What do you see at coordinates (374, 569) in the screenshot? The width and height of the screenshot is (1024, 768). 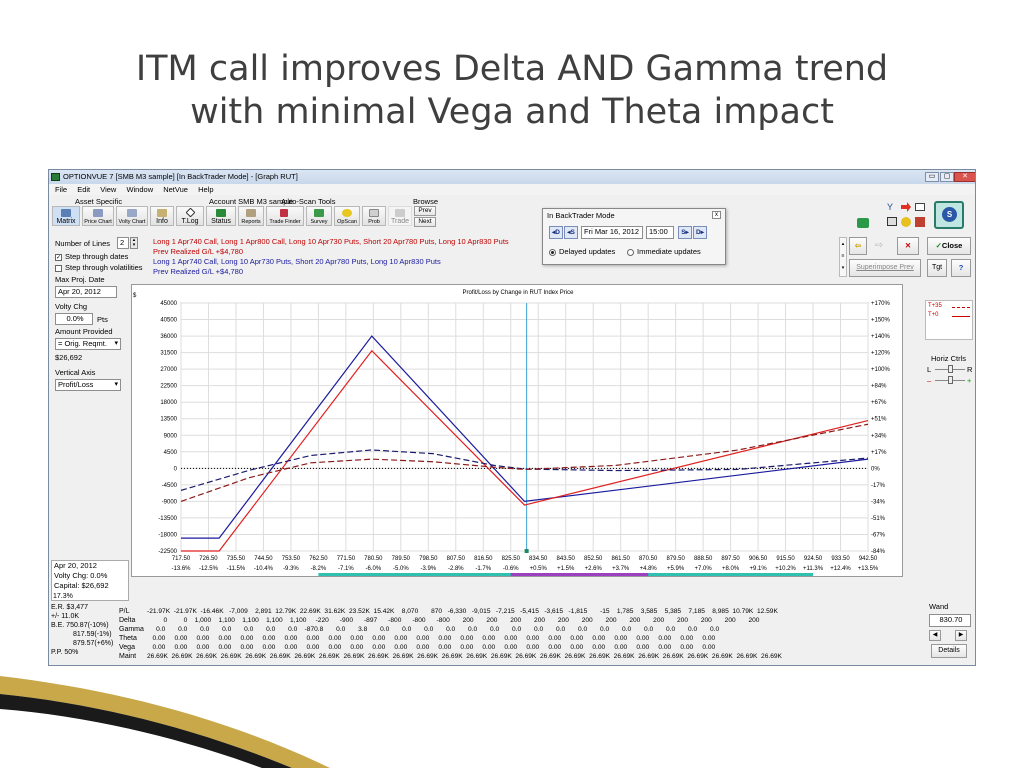 I see `x-pct-label: -6.0%` at bounding box center [374, 569].